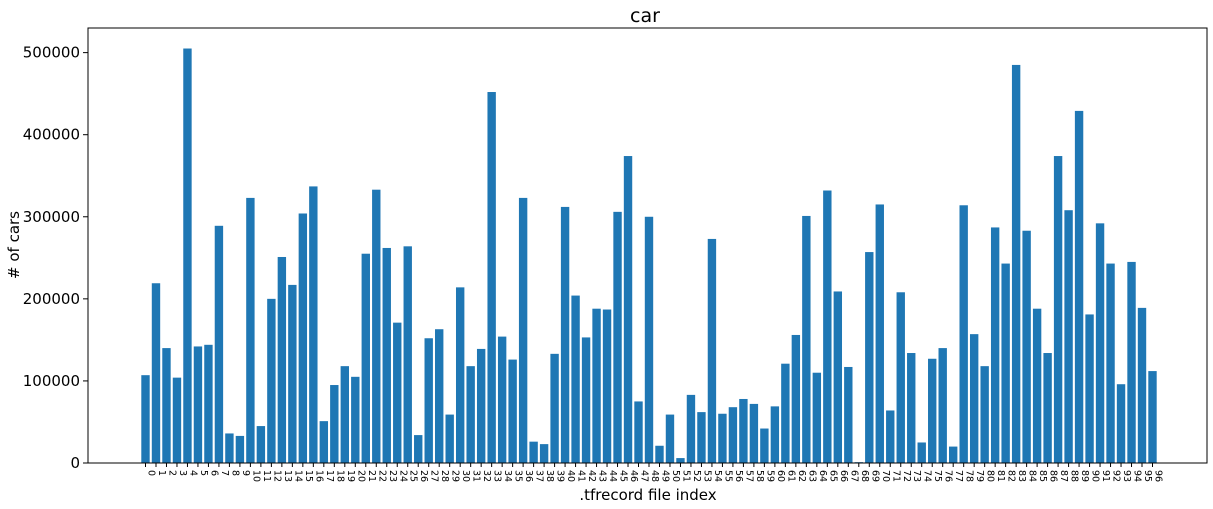 Image resolution: width=1213 pixels, height=509 pixels. I want to click on y-tick-label: 400000, so click(51, 135).